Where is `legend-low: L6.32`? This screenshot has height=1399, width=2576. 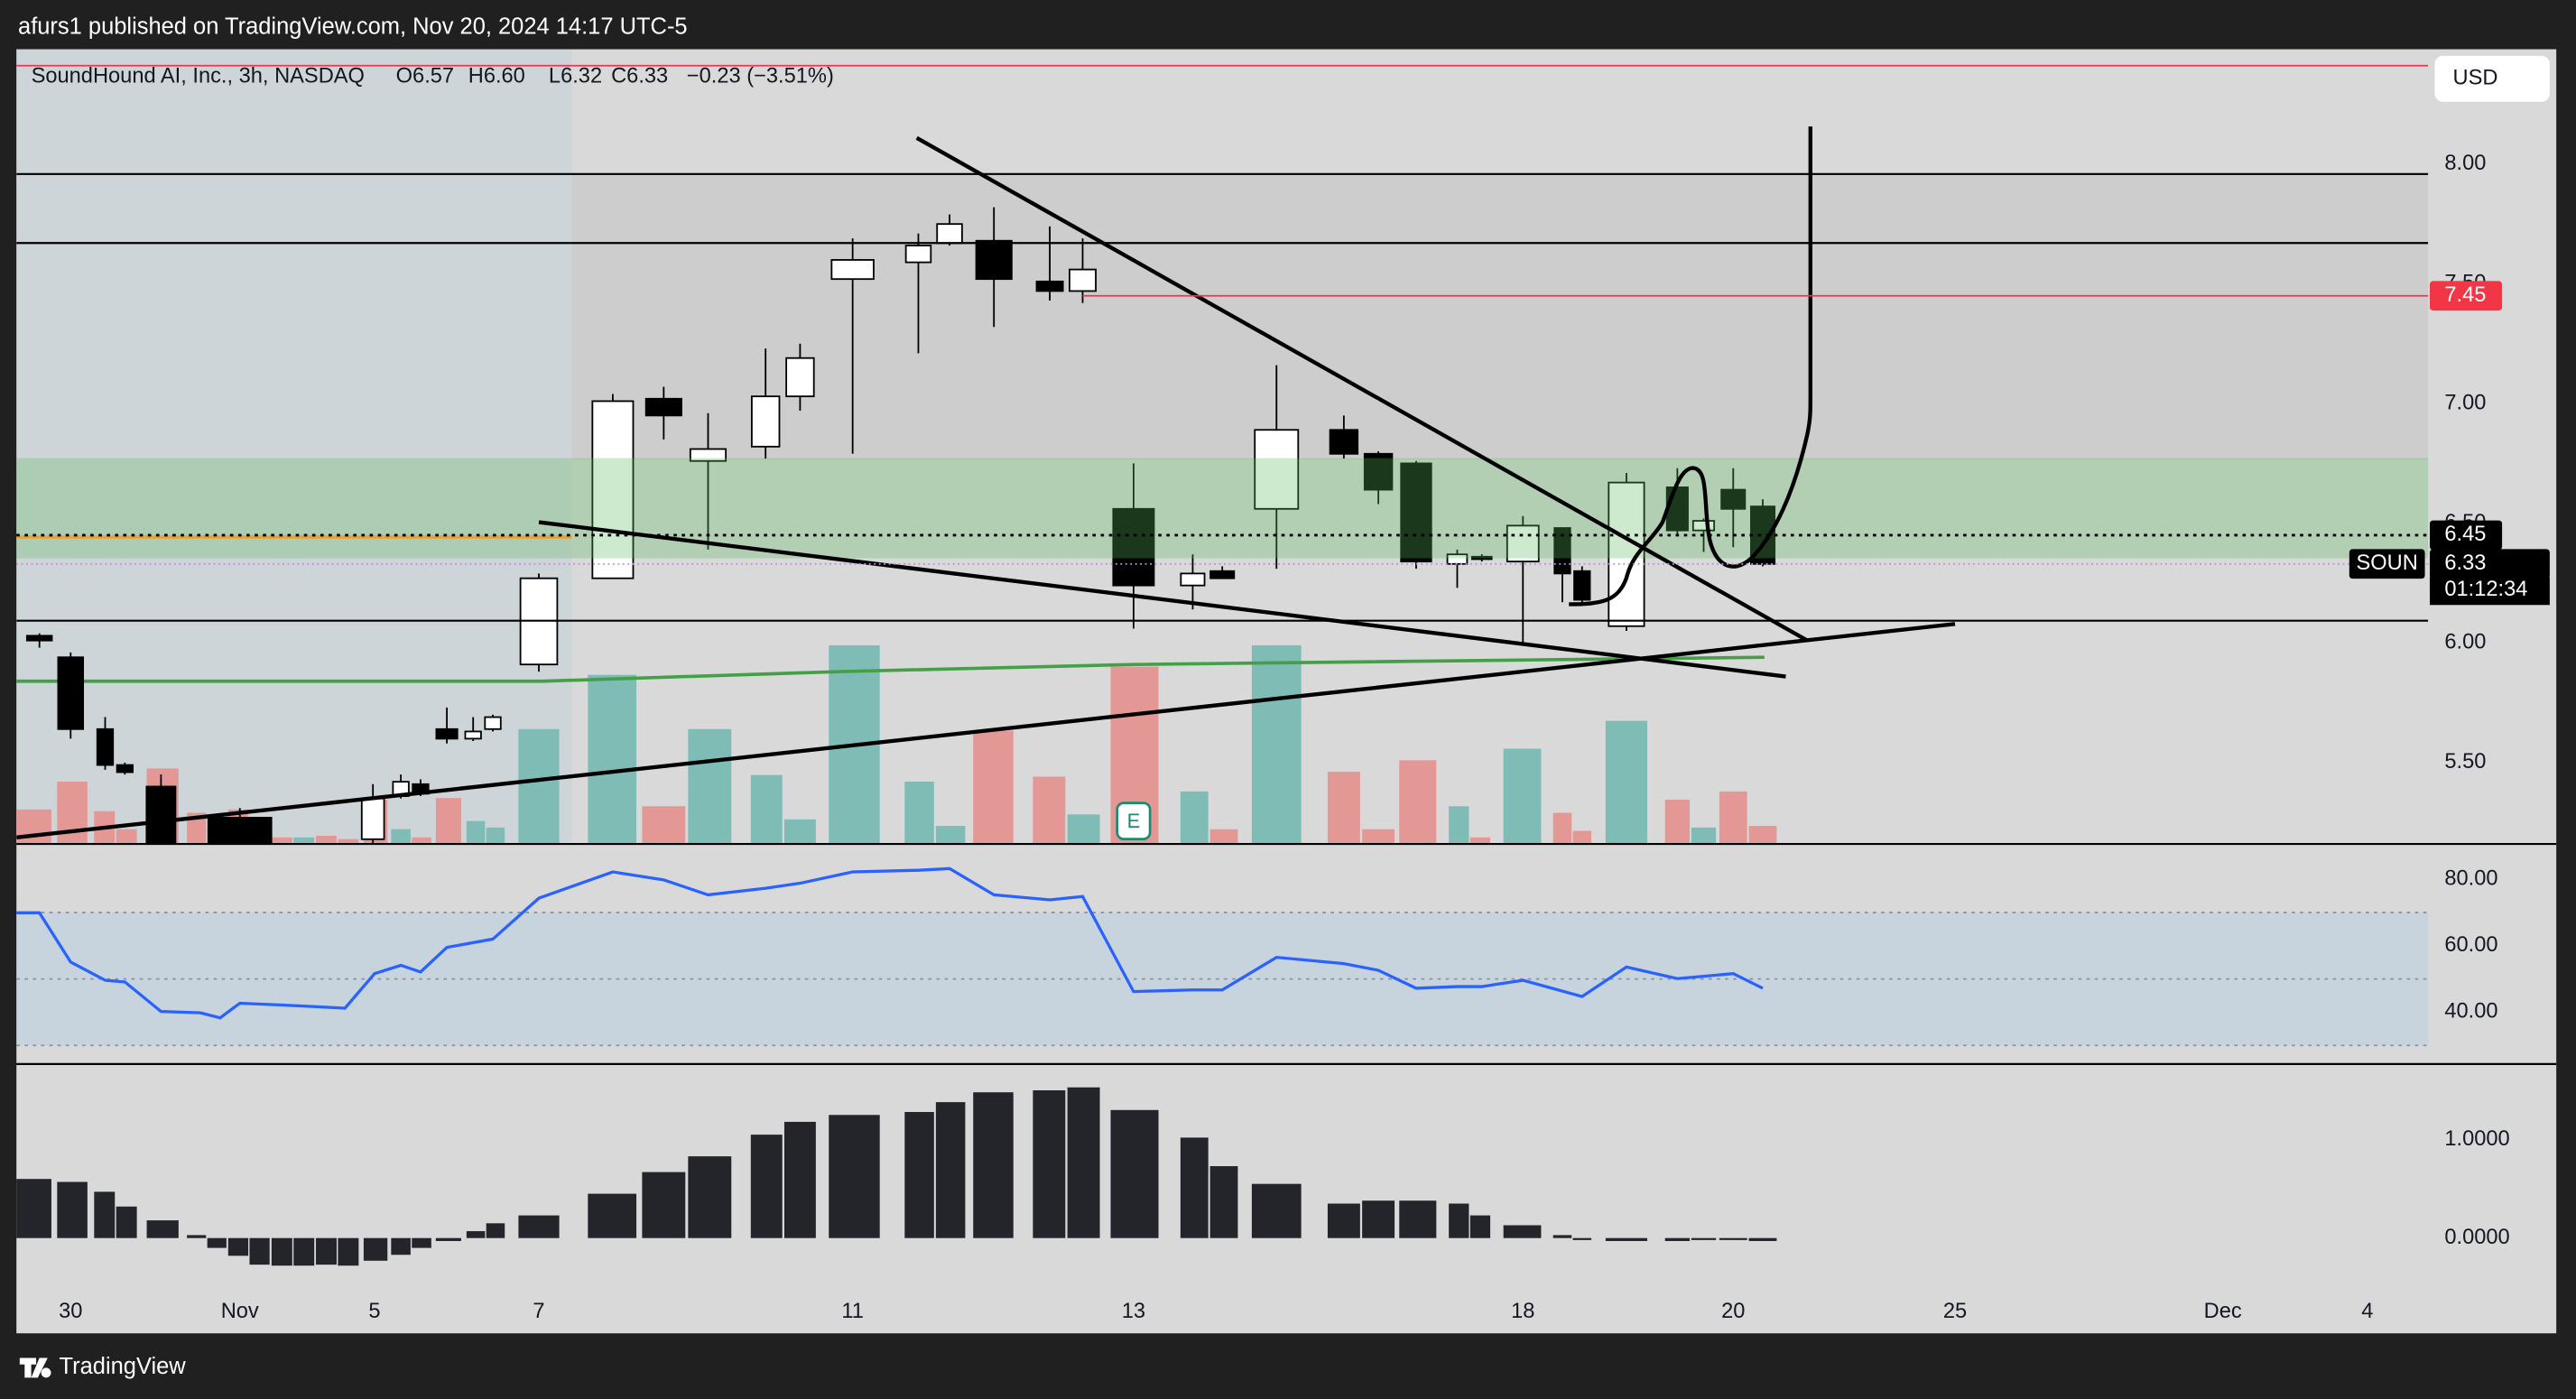
legend-low: L6.32 is located at coordinates (575, 76).